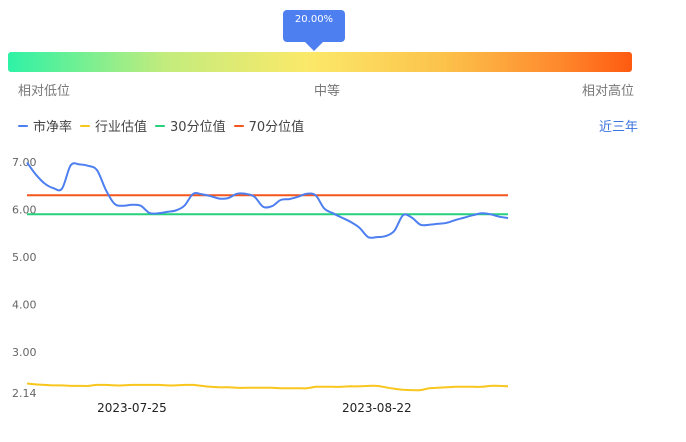  Describe the element at coordinates (24, 352) in the screenshot. I see `y-tick-label: 3.00` at that location.